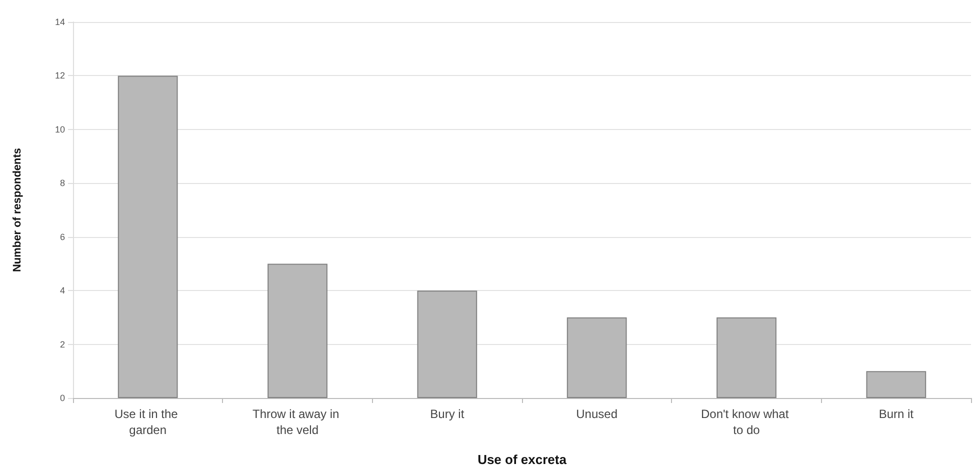  I want to click on y-tick-label: 2, so click(62, 344).